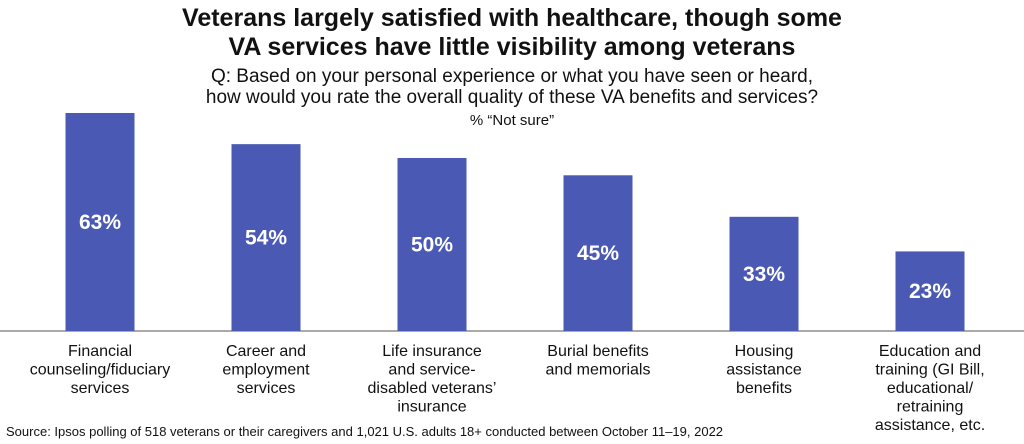  I want to click on category-label: assistance, so click(764, 370).